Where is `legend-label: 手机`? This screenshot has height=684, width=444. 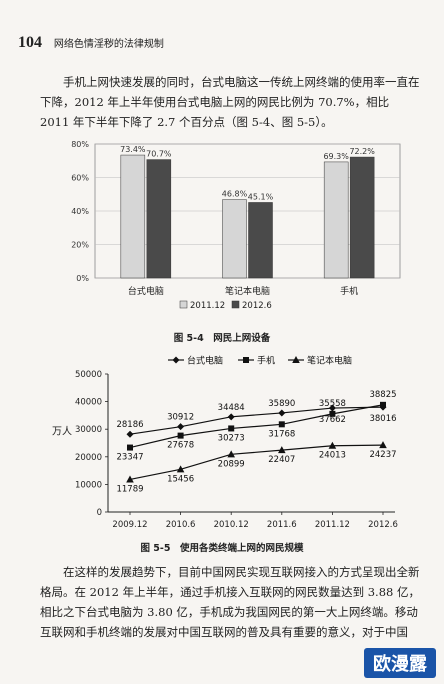 legend-label: 手机 is located at coordinates (266, 361).